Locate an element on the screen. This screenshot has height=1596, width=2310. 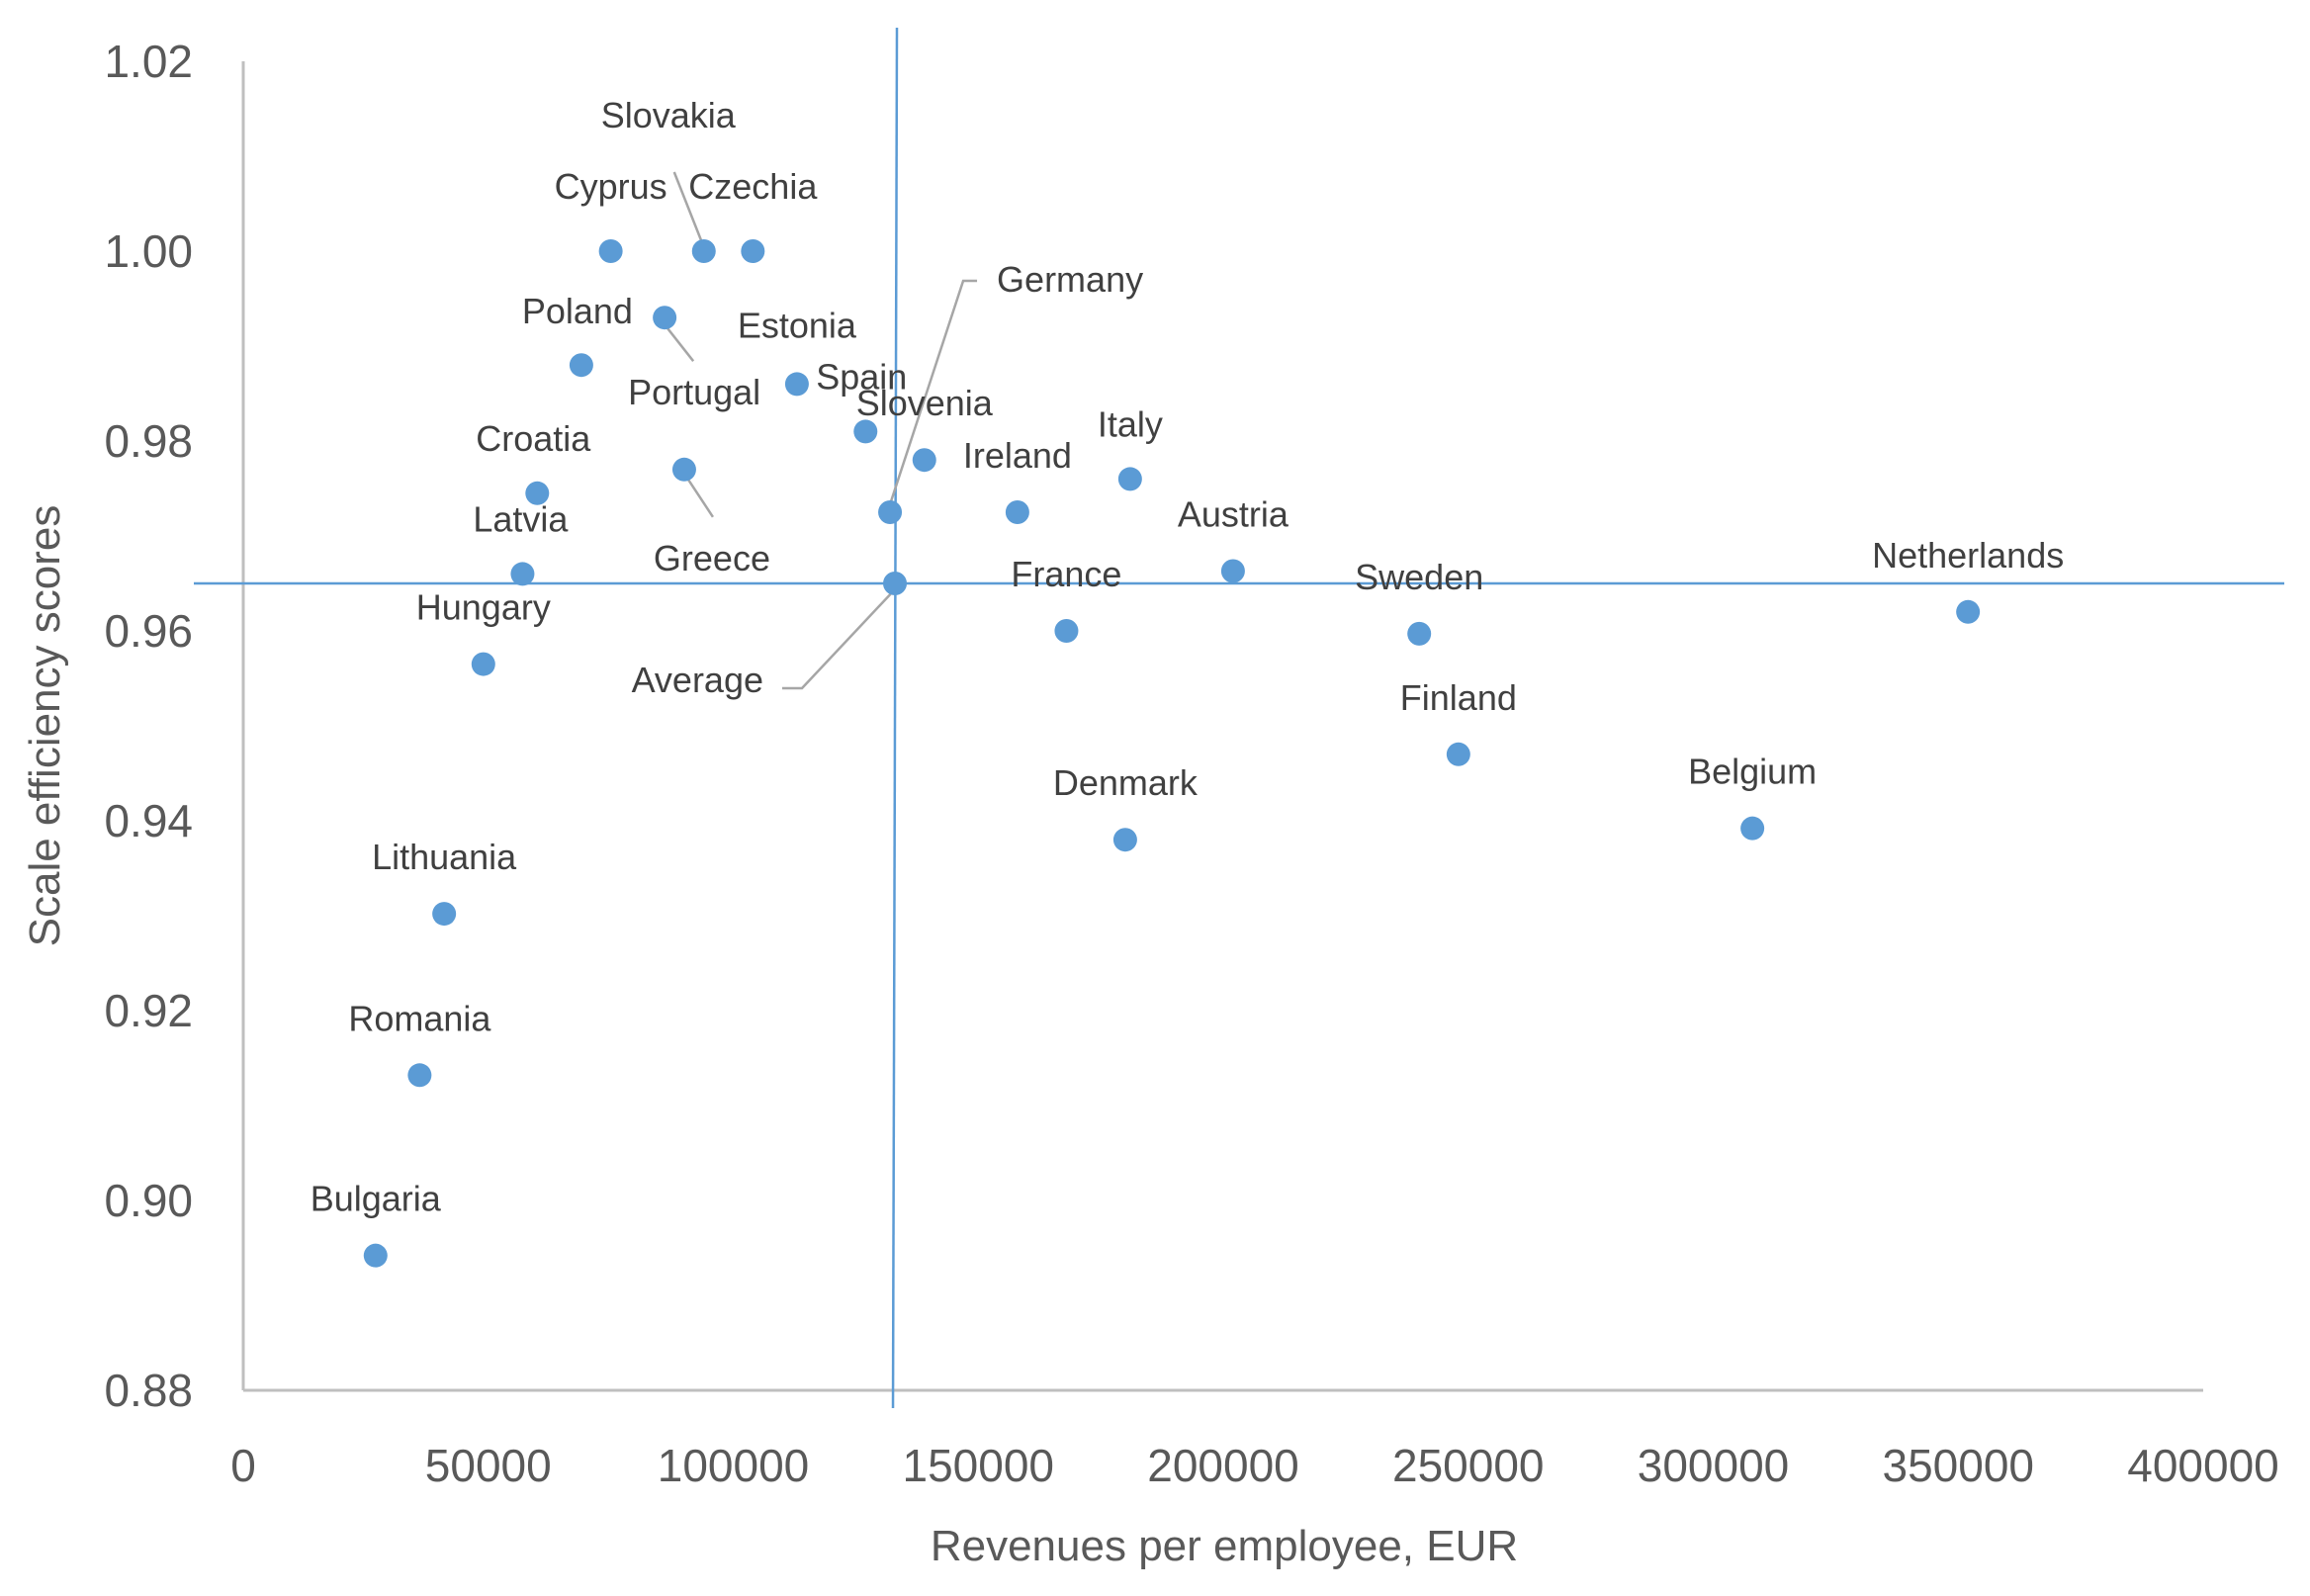
point-label: France is located at coordinates (1066, 574).